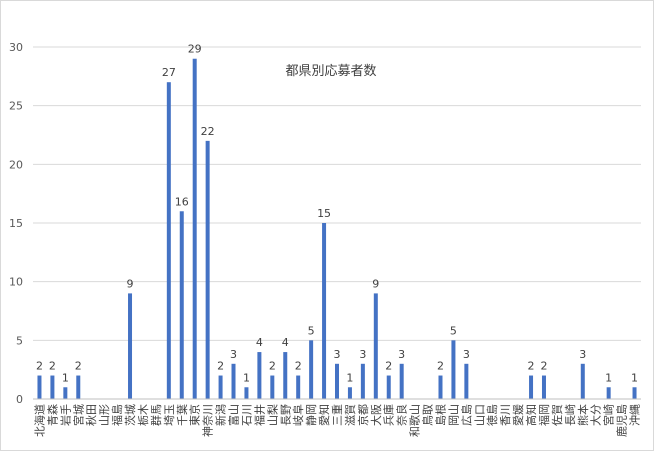 This screenshot has width=654, height=451. Describe the element at coordinates (19, 340) in the screenshot. I see `y-tick-label: 5` at that location.